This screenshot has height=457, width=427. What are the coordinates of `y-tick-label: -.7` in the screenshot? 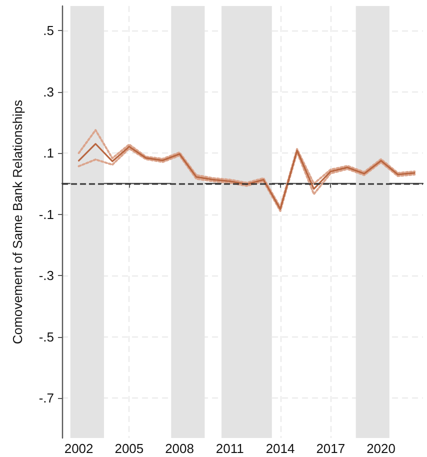 It's located at (46, 398).